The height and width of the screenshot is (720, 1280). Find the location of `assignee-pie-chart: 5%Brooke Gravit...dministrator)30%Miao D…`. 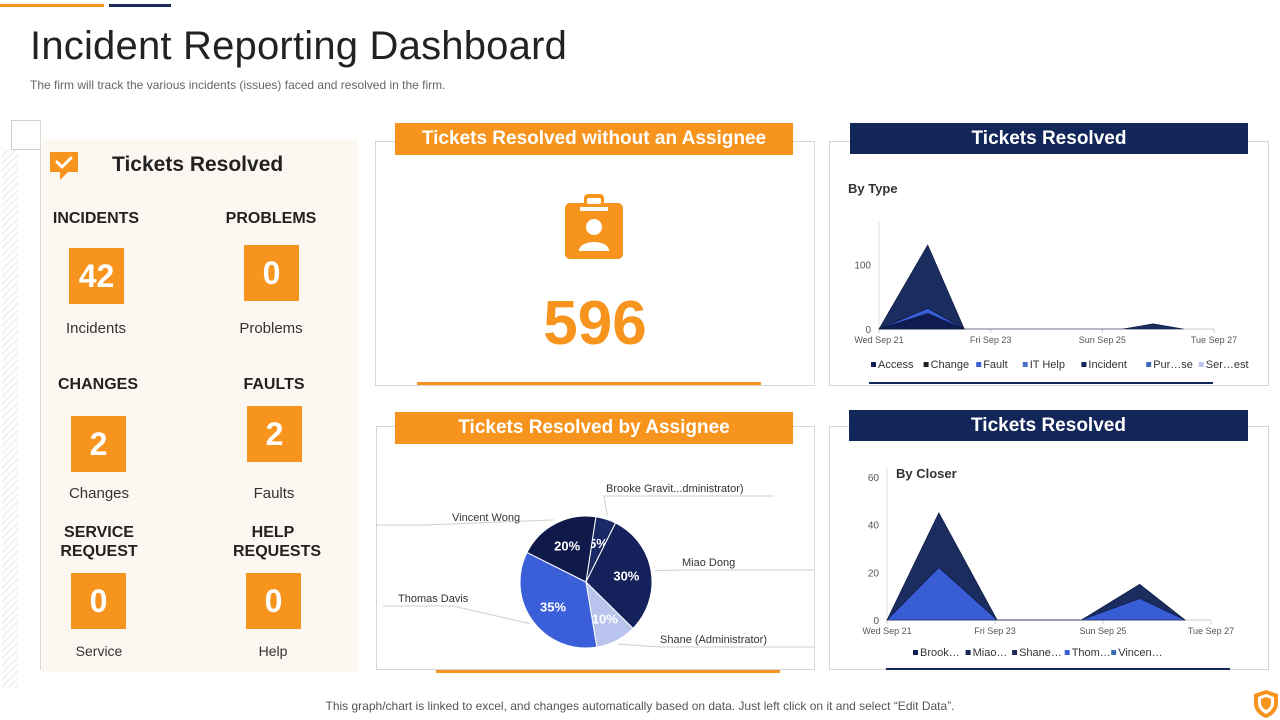

assignee-pie-chart: 5%Brooke Gravit...dministrator)30%Miao D… is located at coordinates (595, 566).